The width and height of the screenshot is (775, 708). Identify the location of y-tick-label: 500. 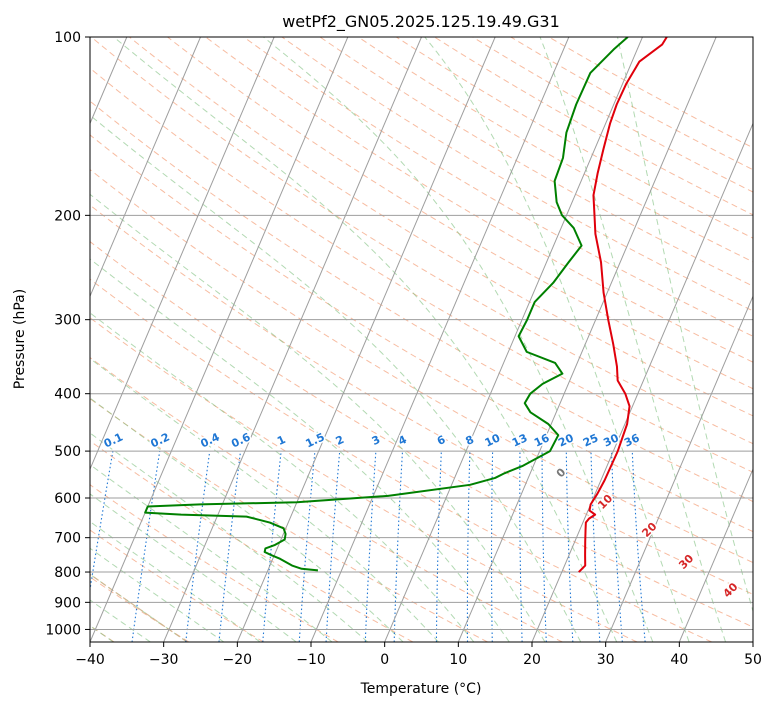
(67, 452).